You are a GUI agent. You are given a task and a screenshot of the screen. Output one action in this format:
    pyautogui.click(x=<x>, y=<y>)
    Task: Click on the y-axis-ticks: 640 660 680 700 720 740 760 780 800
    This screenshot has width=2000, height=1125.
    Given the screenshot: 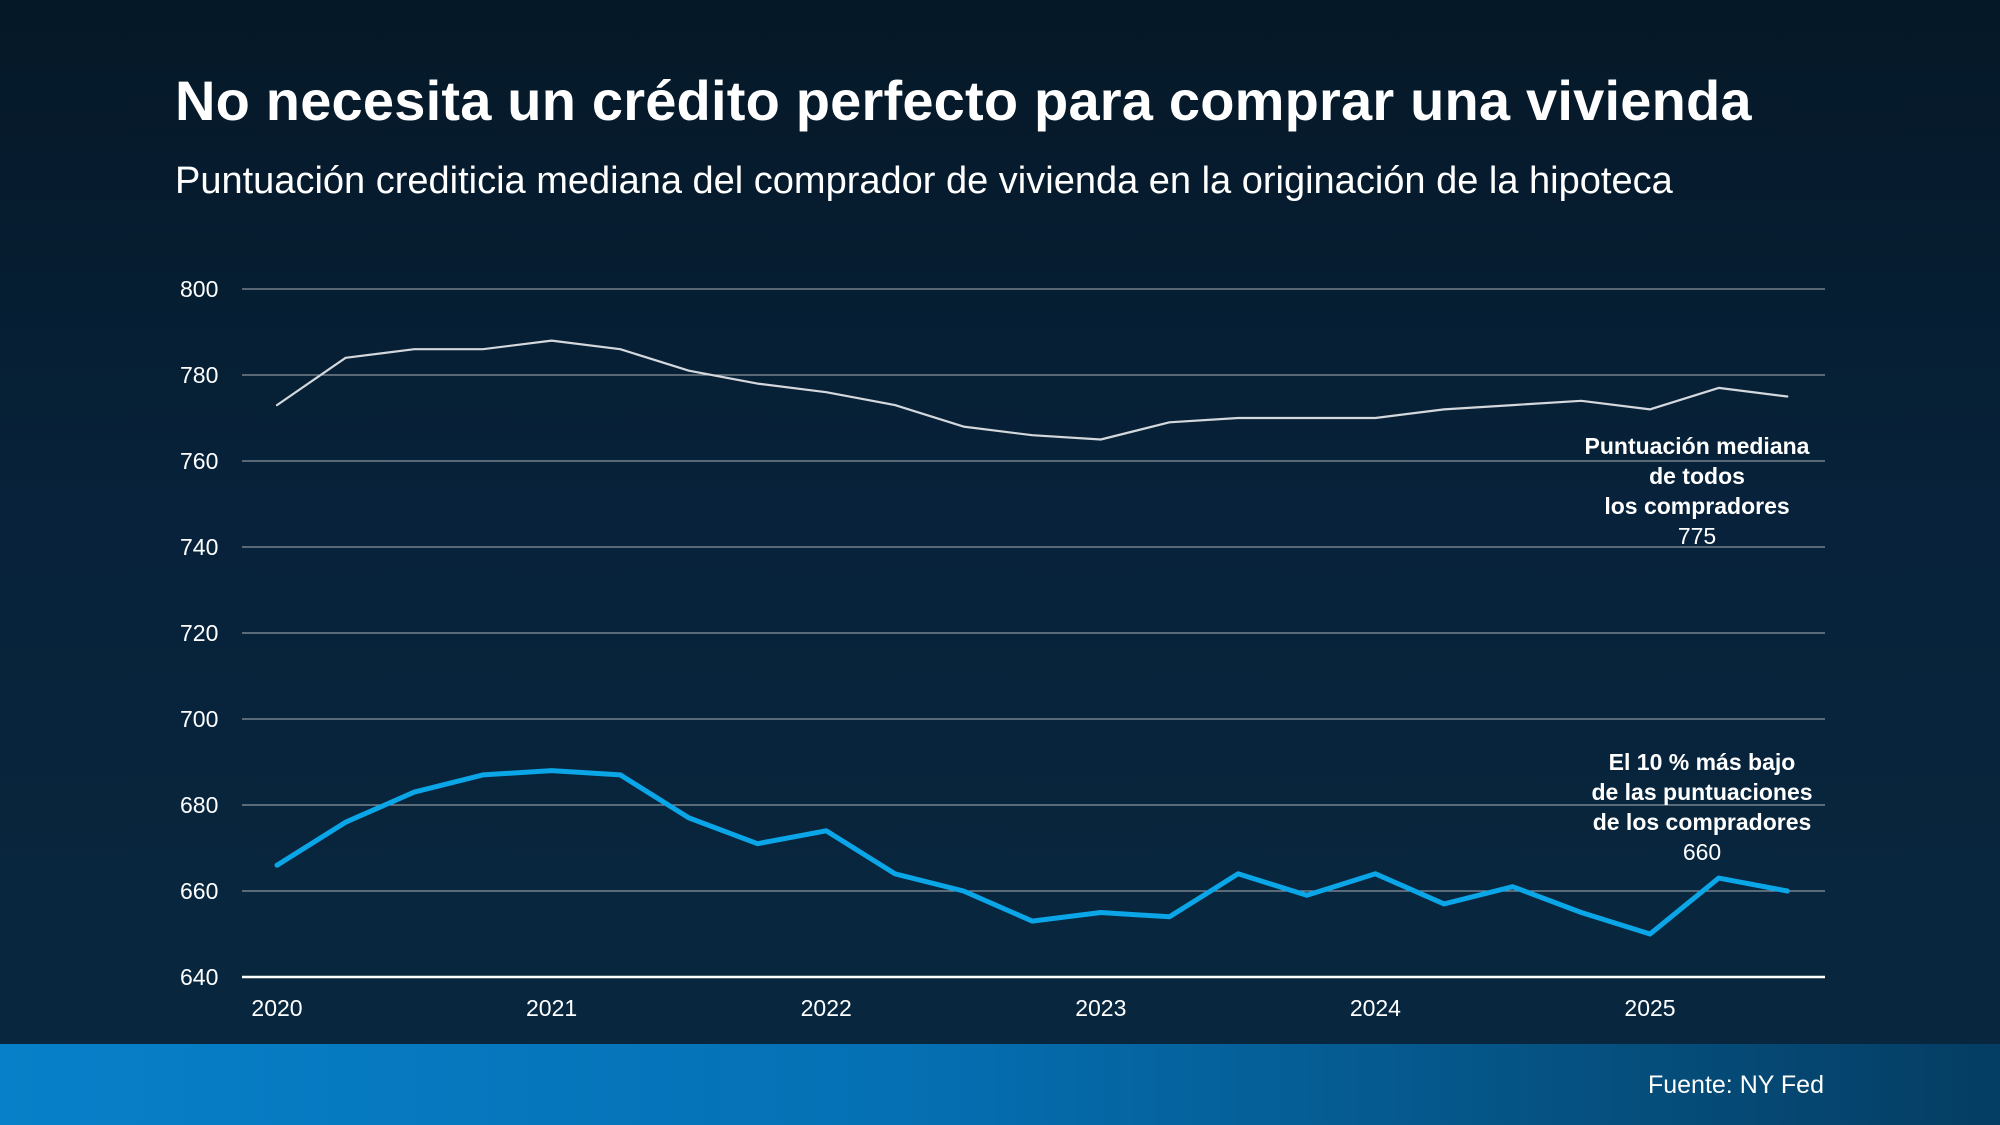 What is the action you would take?
    pyautogui.click(x=199, y=633)
    